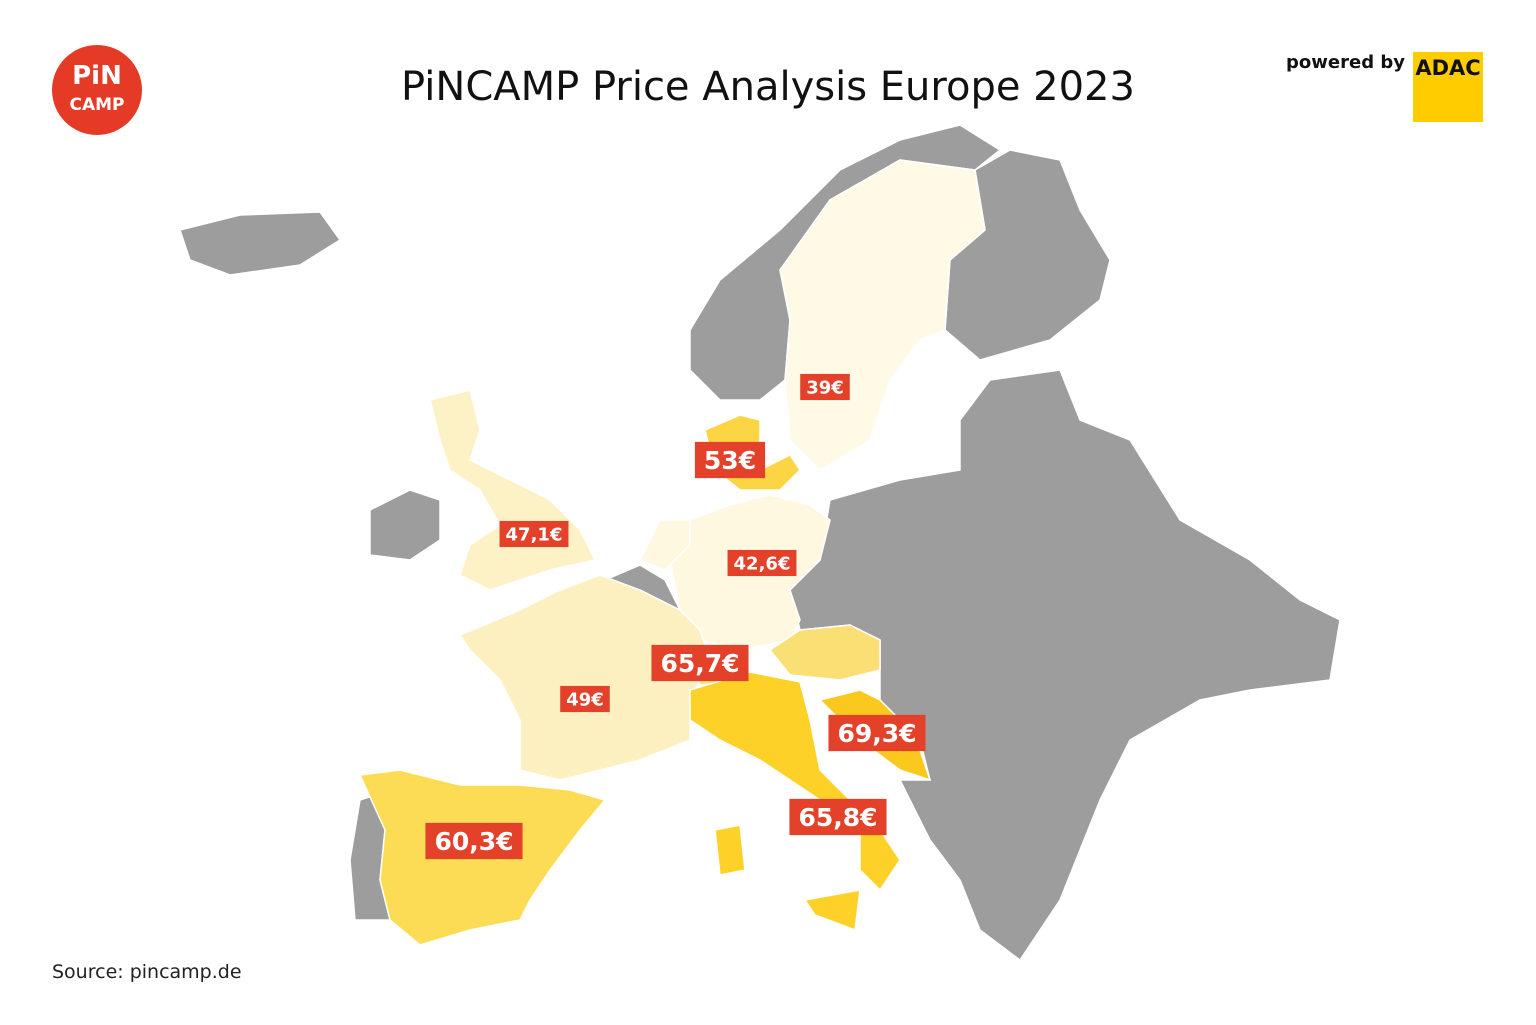  I want to click on logo-top: PiN, so click(97, 76).